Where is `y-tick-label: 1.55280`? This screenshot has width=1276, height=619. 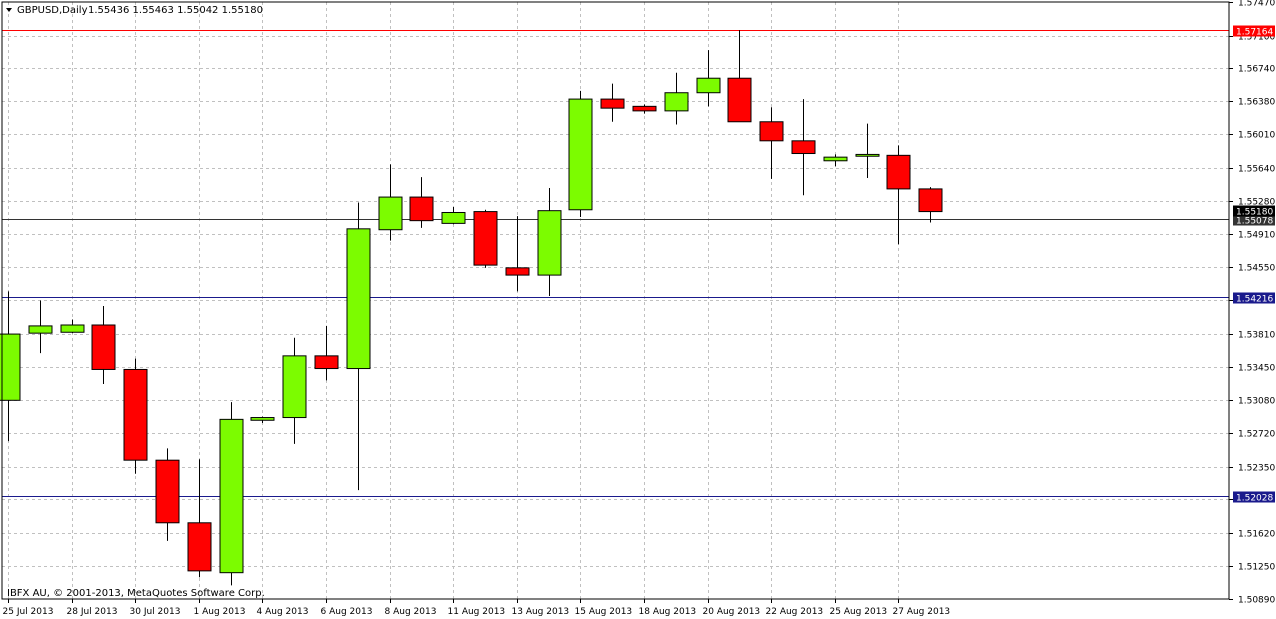
y-tick-label: 1.55280 is located at coordinates (1256, 203).